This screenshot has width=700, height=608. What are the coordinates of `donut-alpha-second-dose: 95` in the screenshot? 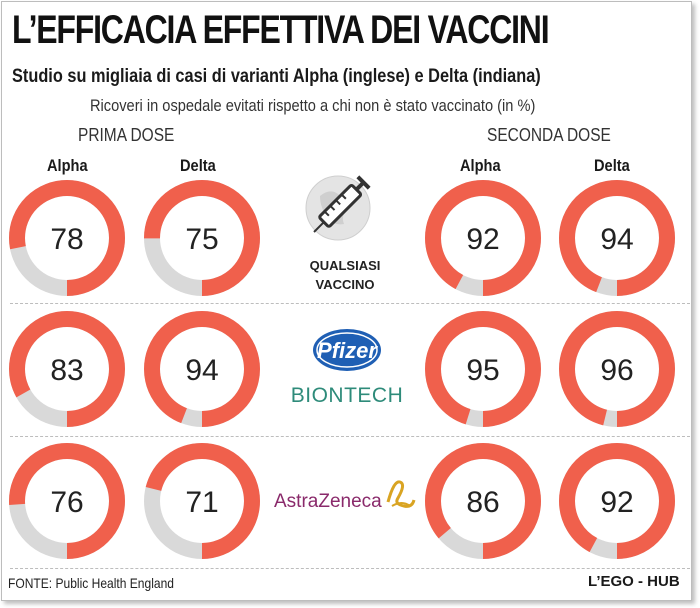 It's located at (483, 369).